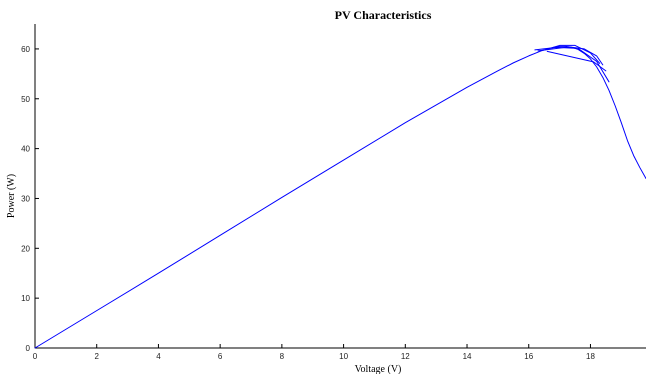 Image resolution: width=646 pixels, height=374 pixels. What do you see at coordinates (11, 196) in the screenshot?
I see `y-axis-label: Power (W)` at bounding box center [11, 196].